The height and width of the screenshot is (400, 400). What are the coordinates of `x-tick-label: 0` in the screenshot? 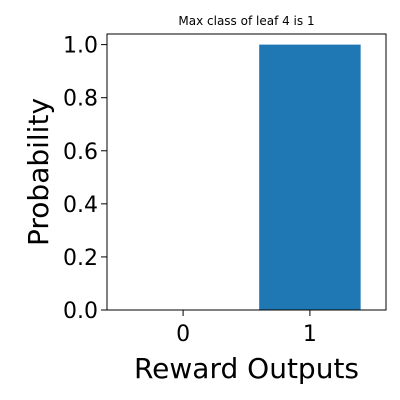 It's located at (183, 334).